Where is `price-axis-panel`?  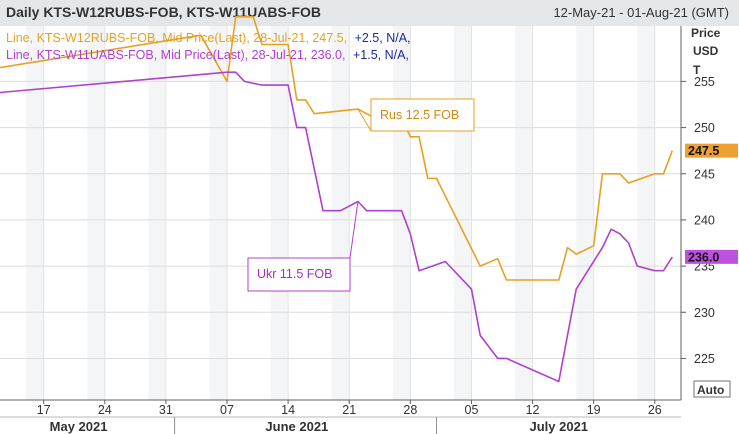
price-axis-panel is located at coordinates (710, 213).